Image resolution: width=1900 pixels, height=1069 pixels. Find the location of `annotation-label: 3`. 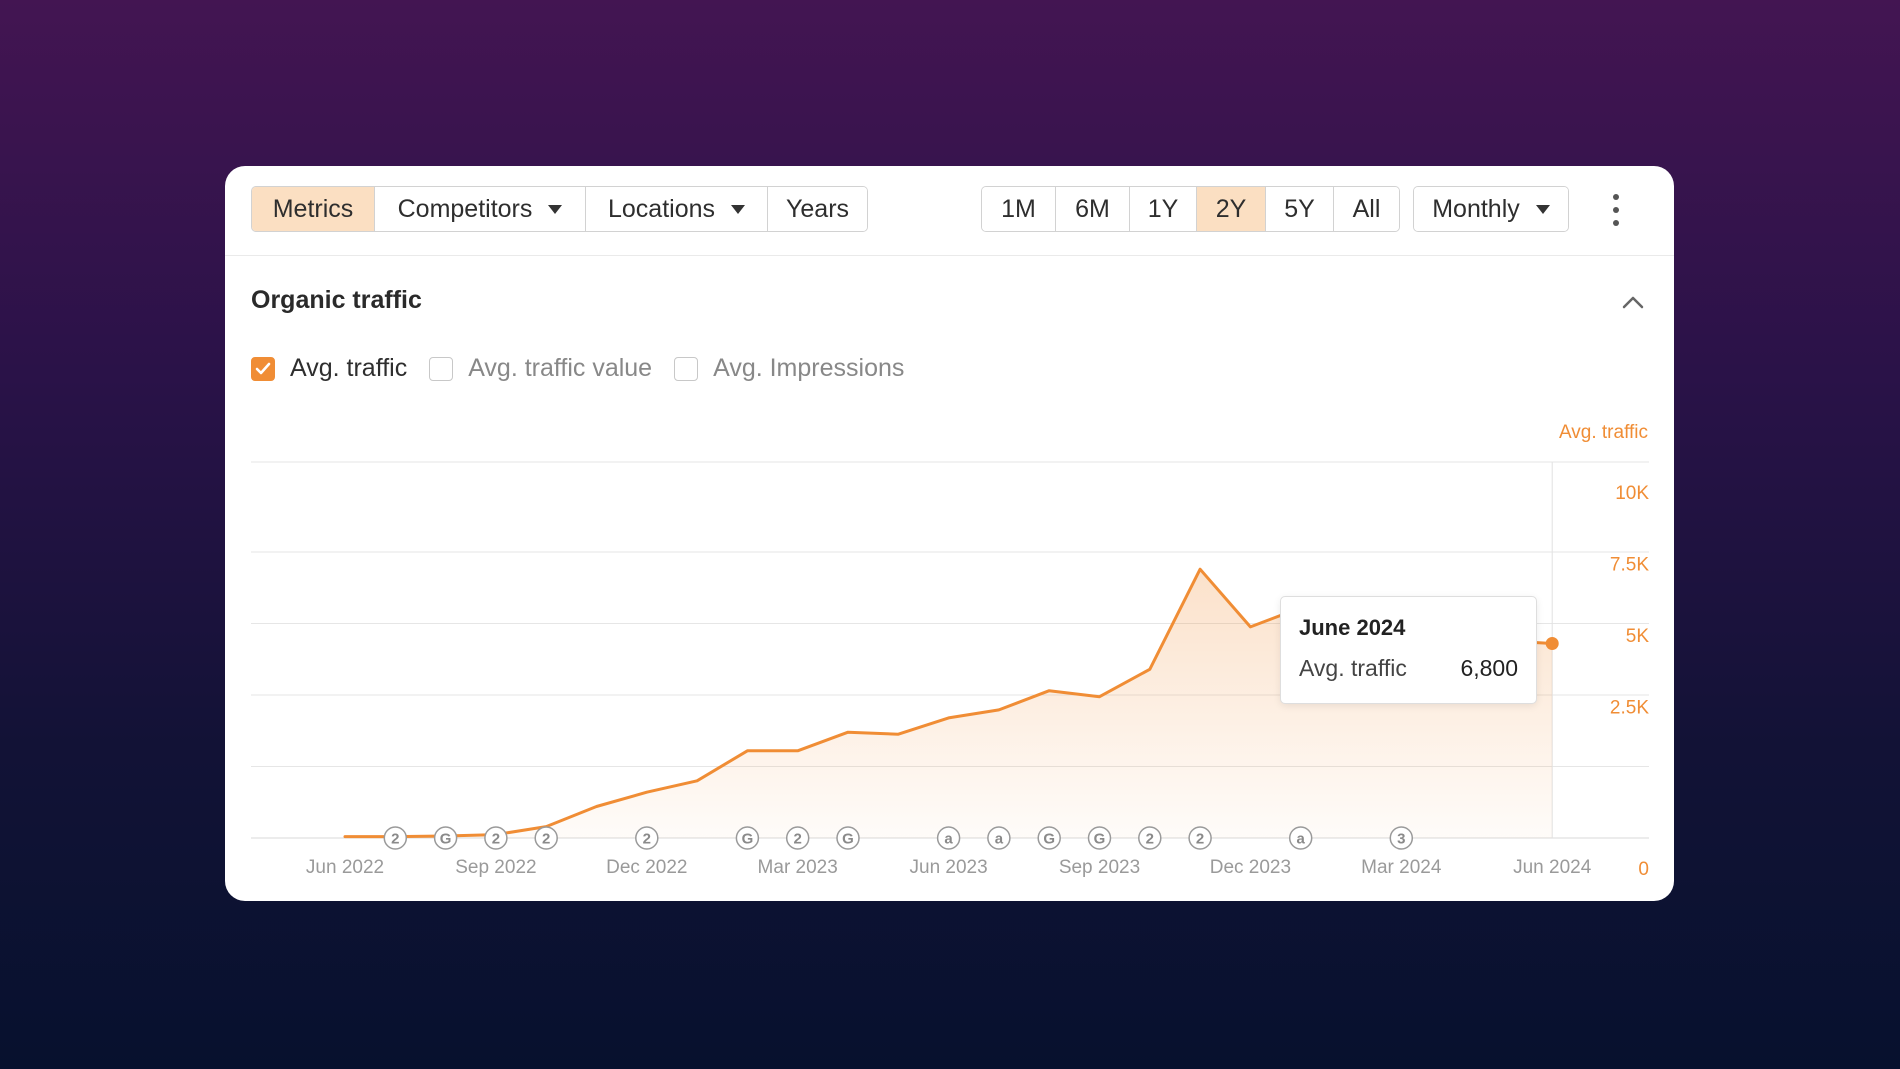

annotation-label: 3 is located at coordinates (1401, 839).